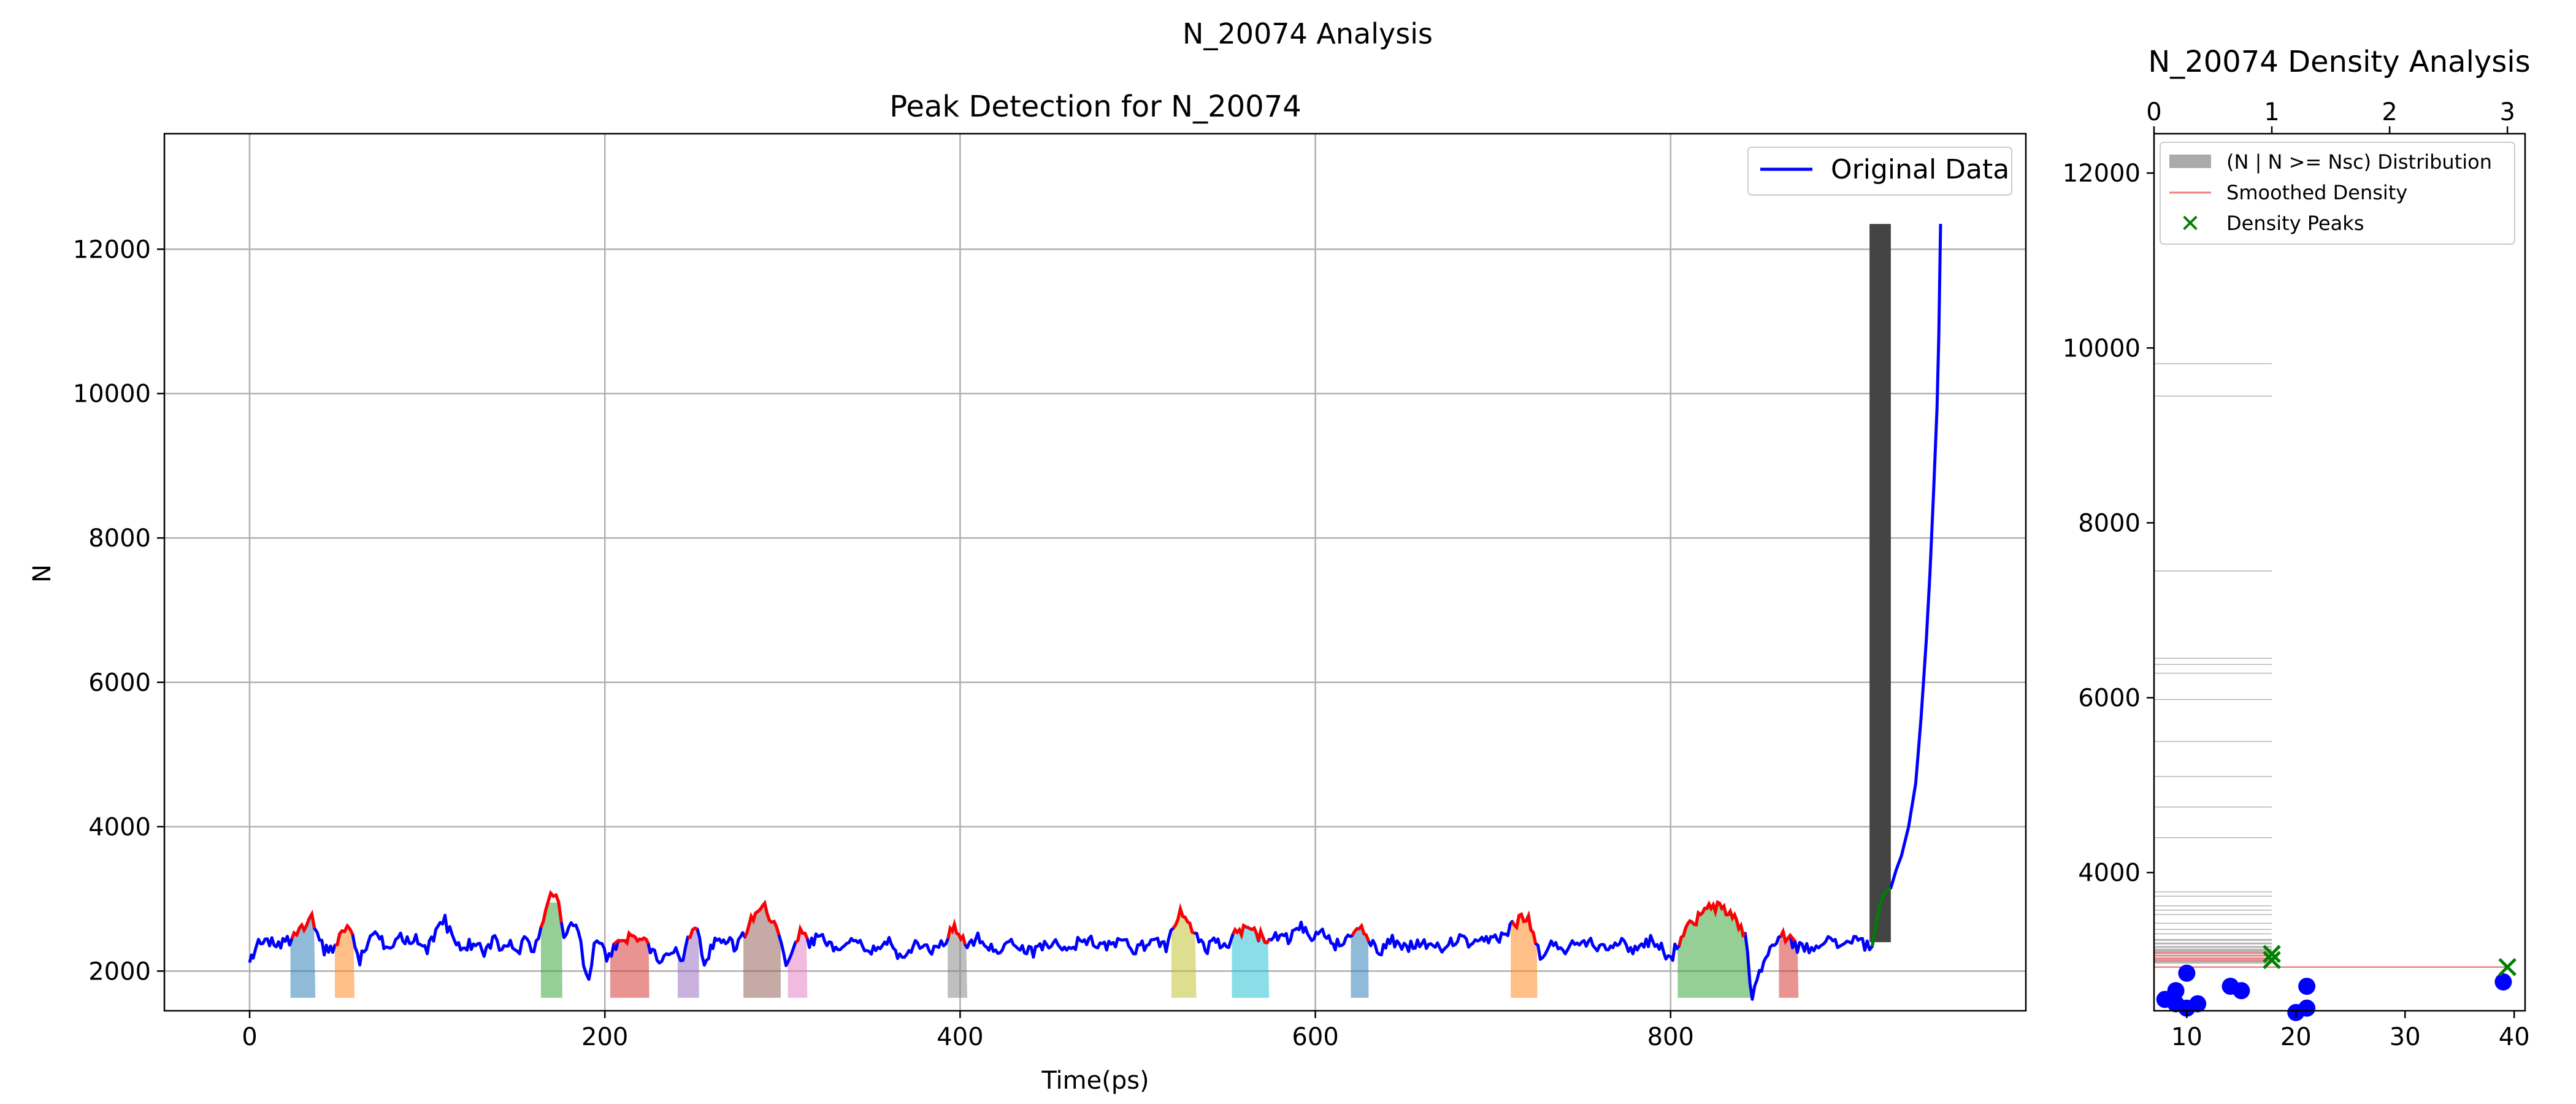 This screenshot has height=1104, width=2576. I want to click on tall-bar, so click(1880, 583).